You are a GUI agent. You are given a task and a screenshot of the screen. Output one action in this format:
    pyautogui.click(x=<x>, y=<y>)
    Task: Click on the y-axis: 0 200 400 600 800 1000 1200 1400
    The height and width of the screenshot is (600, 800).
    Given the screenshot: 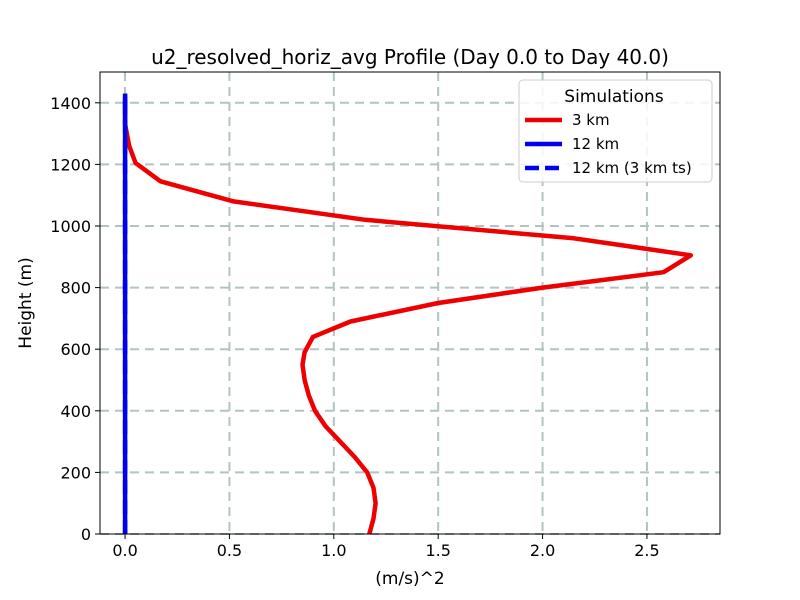 What is the action you would take?
    pyautogui.click(x=75, y=319)
    